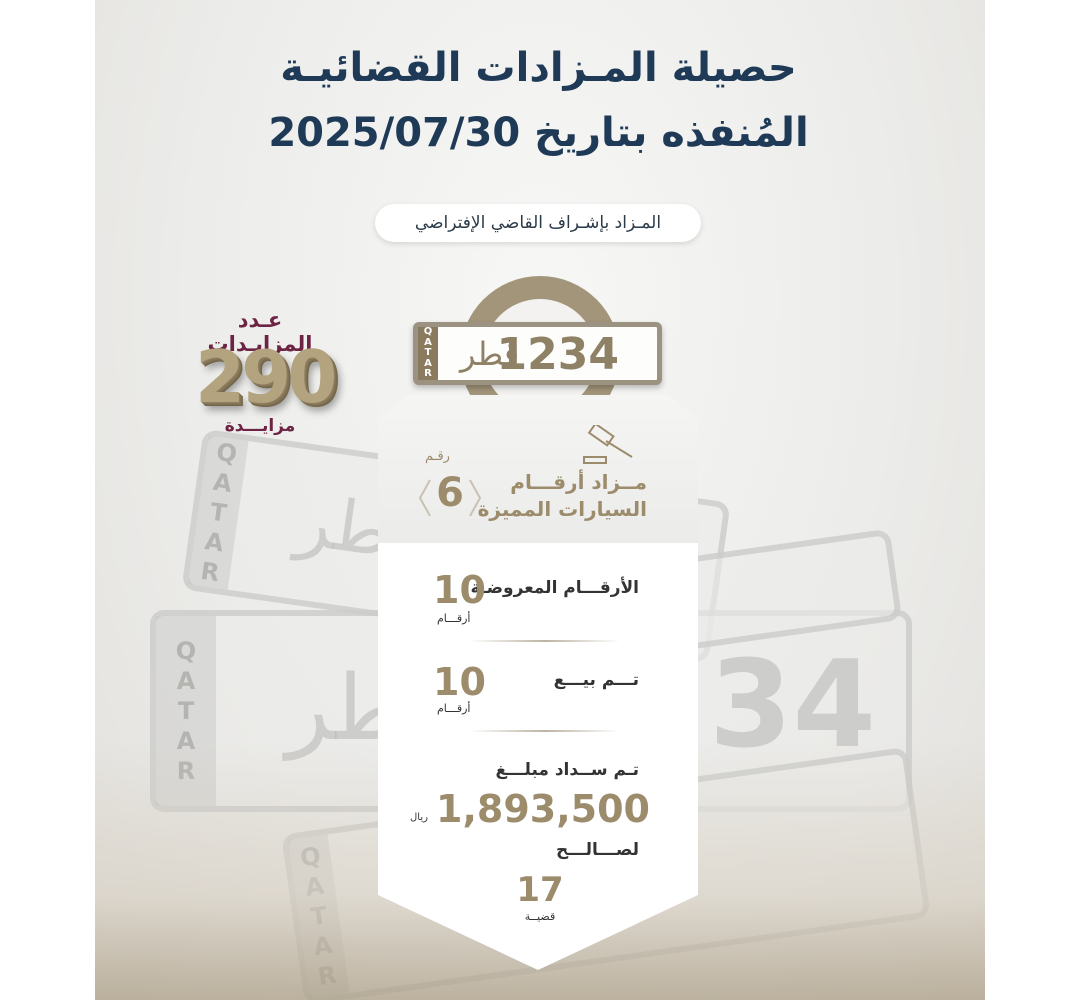 The image size is (1077, 1000). Describe the element at coordinates (557, 354) in the screenshot. I see `plate-number: 1234` at that location.